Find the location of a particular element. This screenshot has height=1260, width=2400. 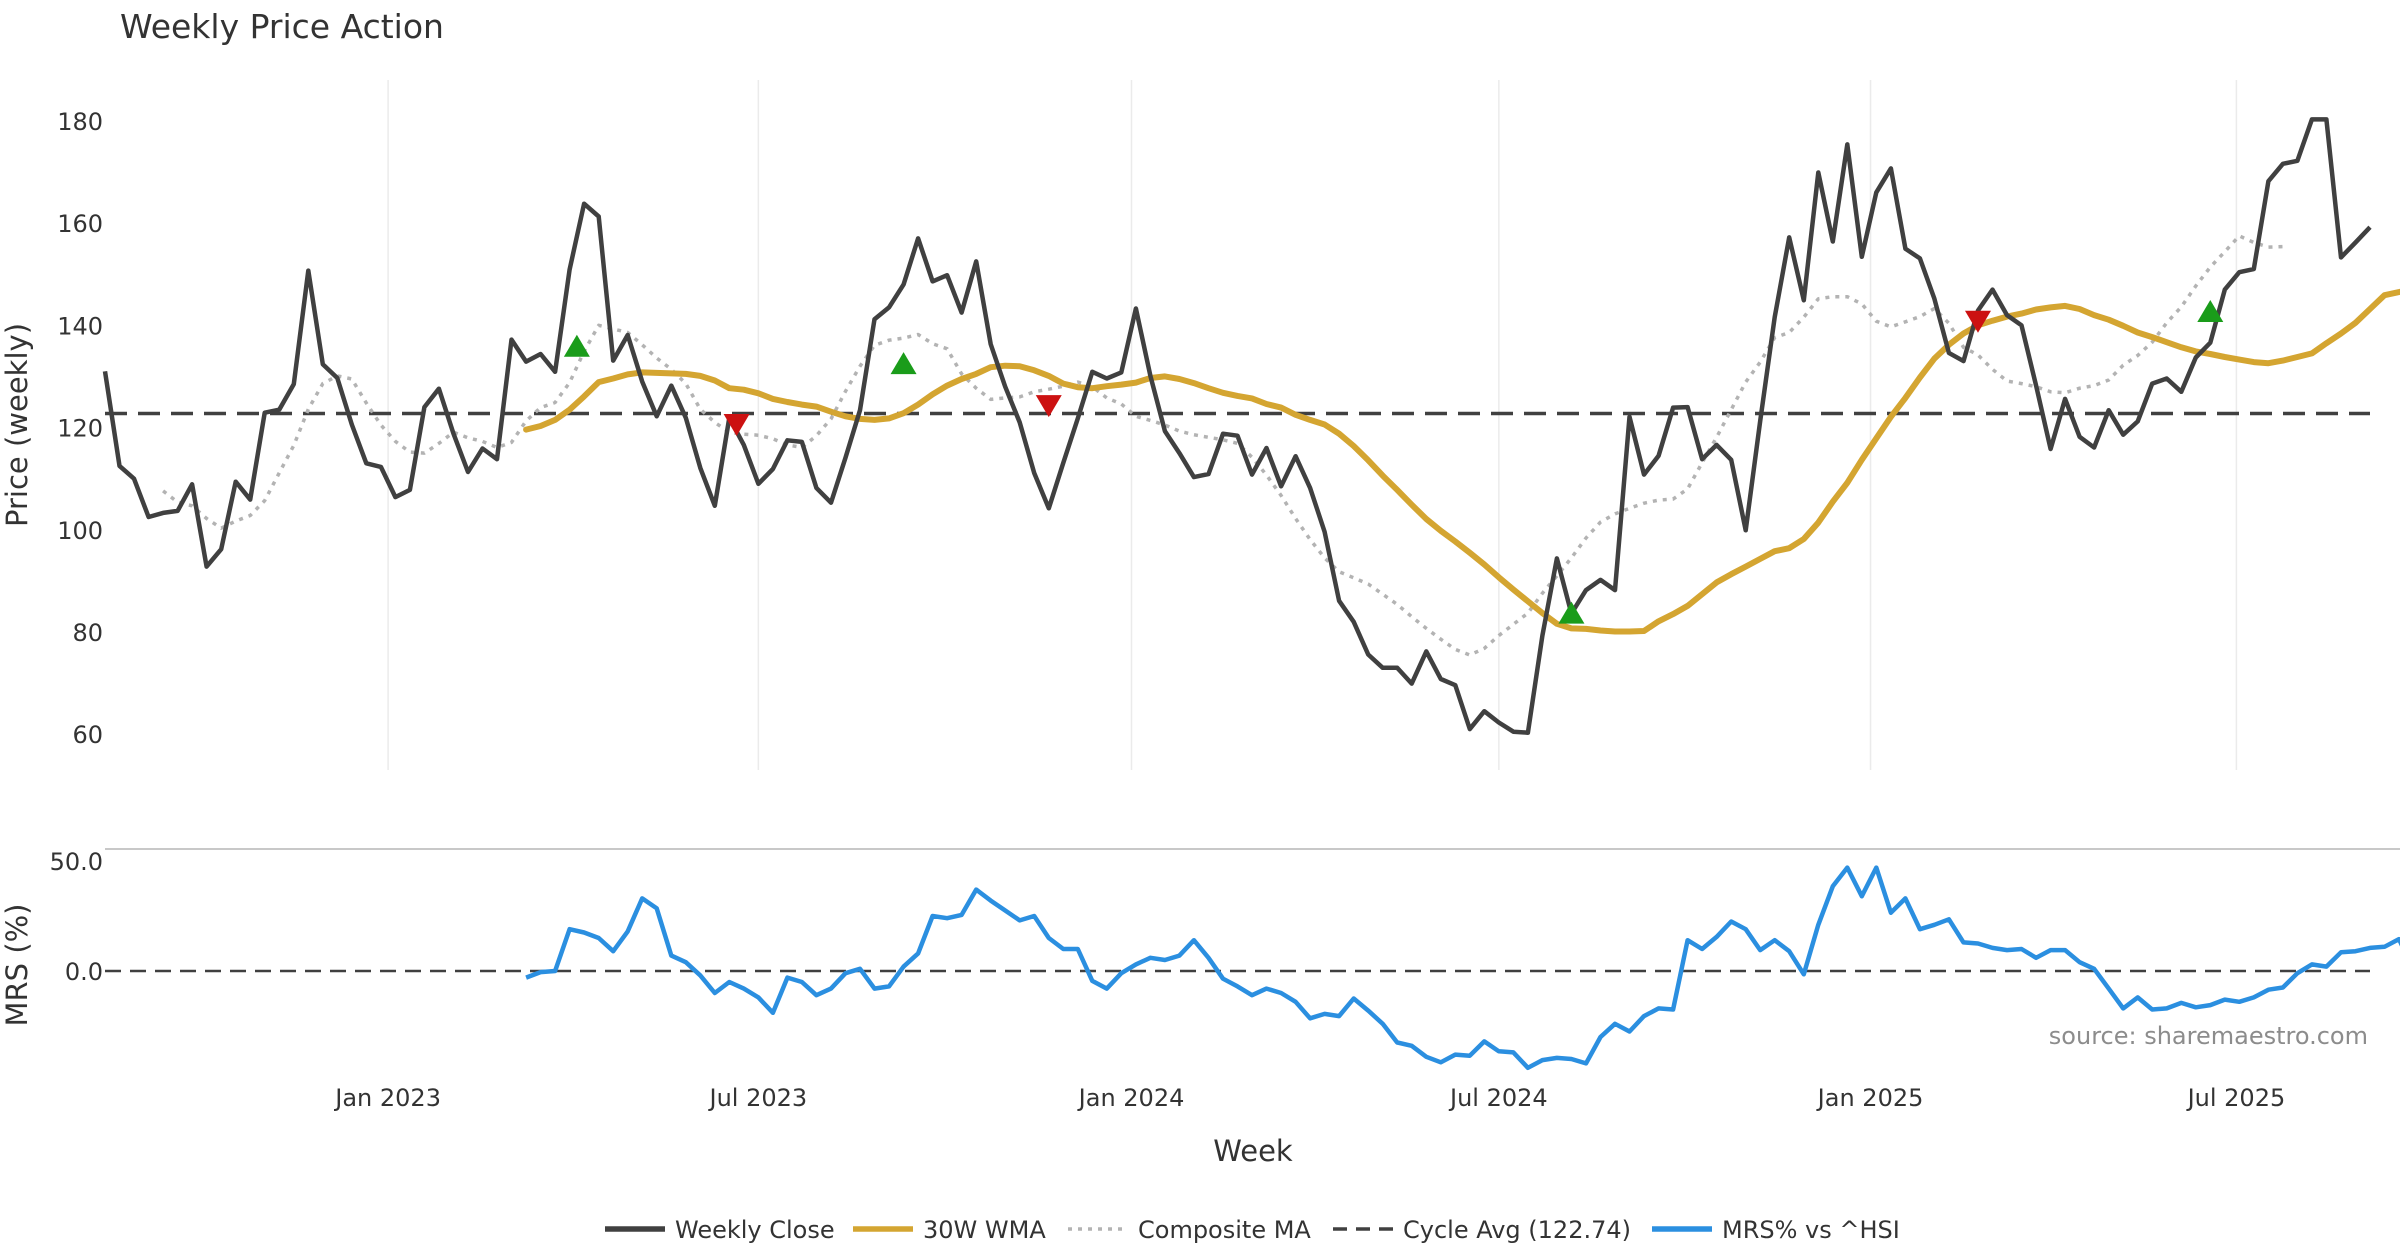

price-y-tick-label: 120 is located at coordinates (80, 429).